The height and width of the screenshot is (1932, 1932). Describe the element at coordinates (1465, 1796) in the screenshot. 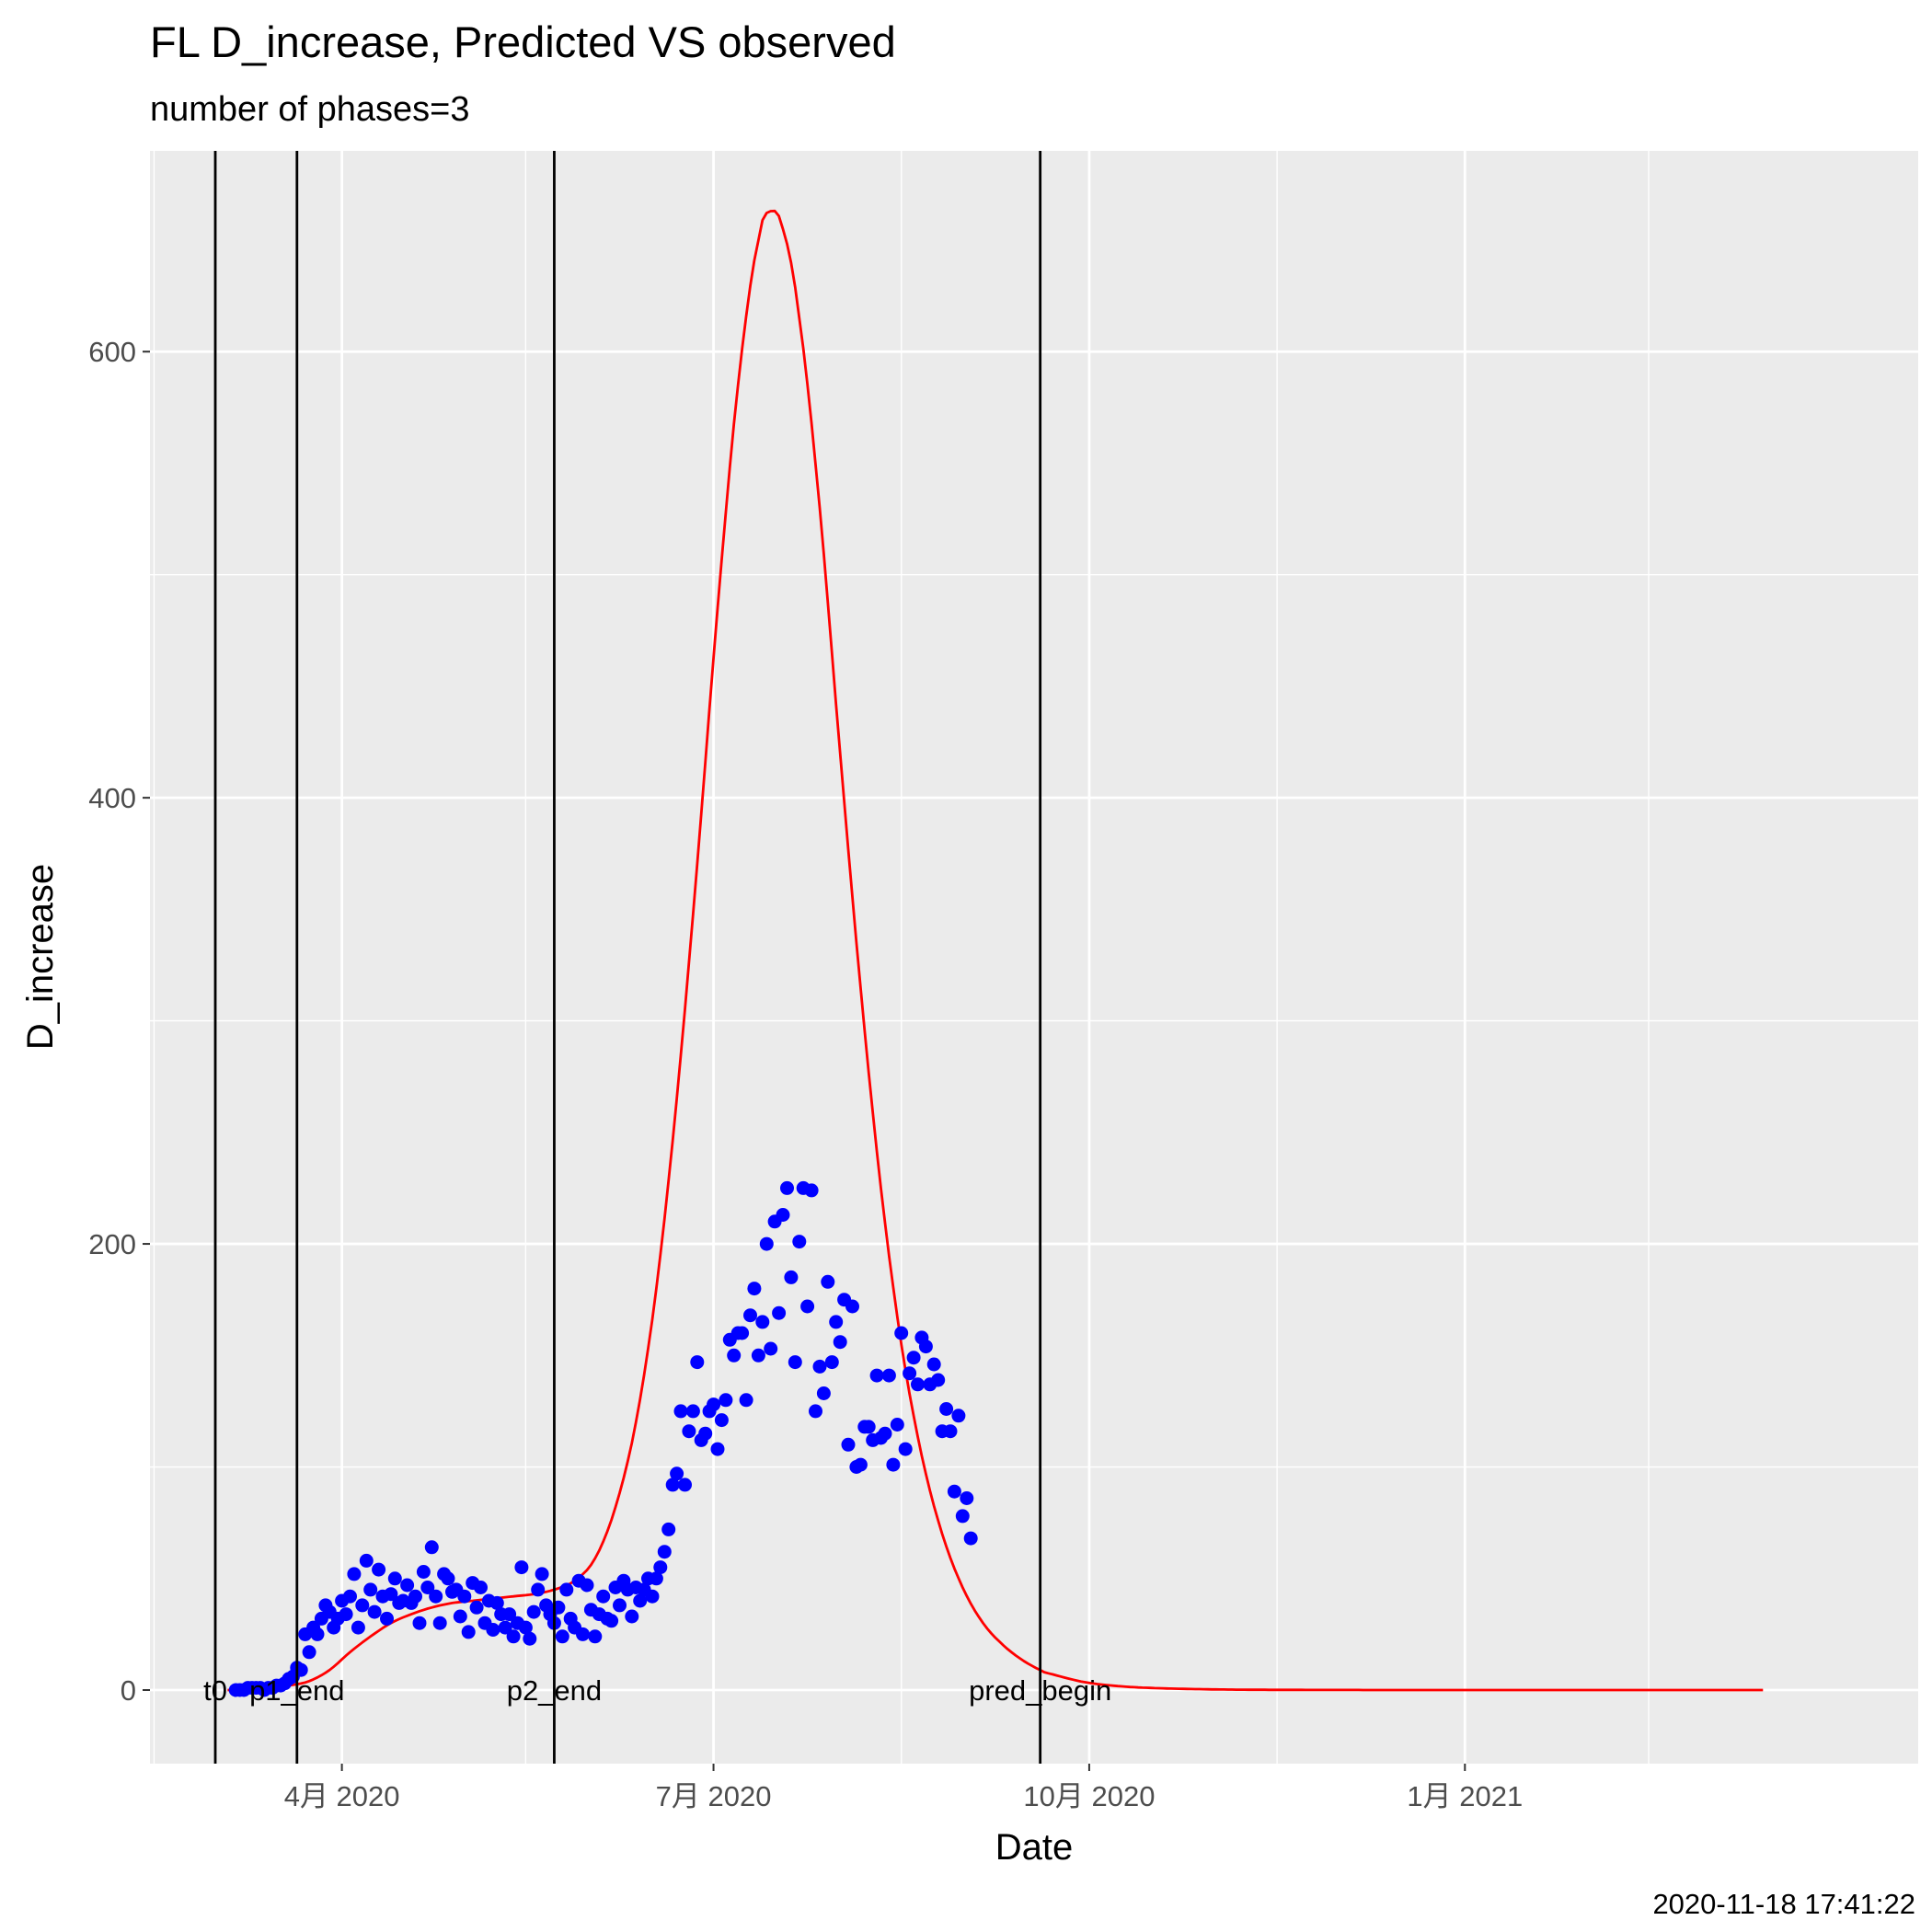

I see `x-tick-label: 1月 2021` at that location.